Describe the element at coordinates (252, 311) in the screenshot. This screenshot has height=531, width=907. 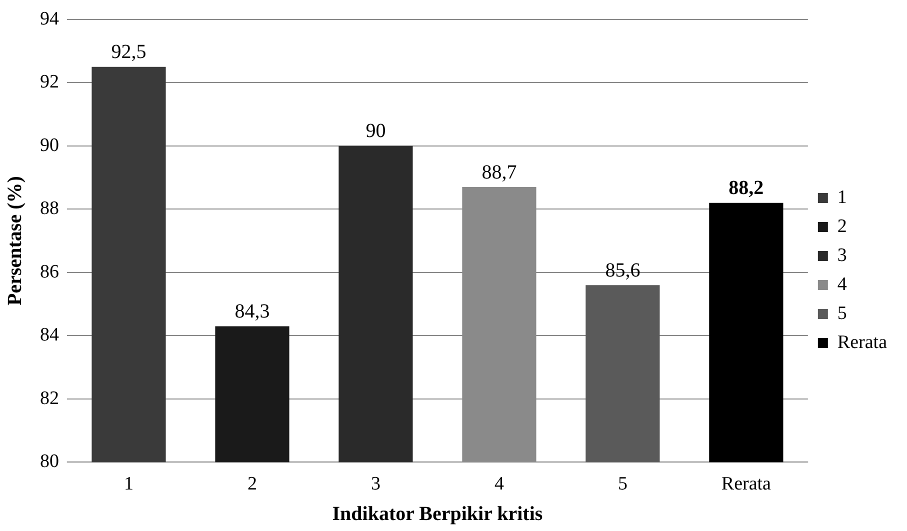
I see `data-label: 84,3` at that location.